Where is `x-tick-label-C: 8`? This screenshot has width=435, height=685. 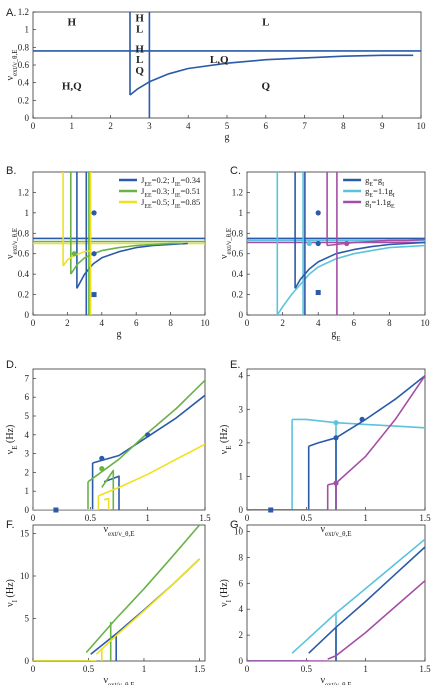
x-tick-label-C: 8 is located at coordinates (389, 323).